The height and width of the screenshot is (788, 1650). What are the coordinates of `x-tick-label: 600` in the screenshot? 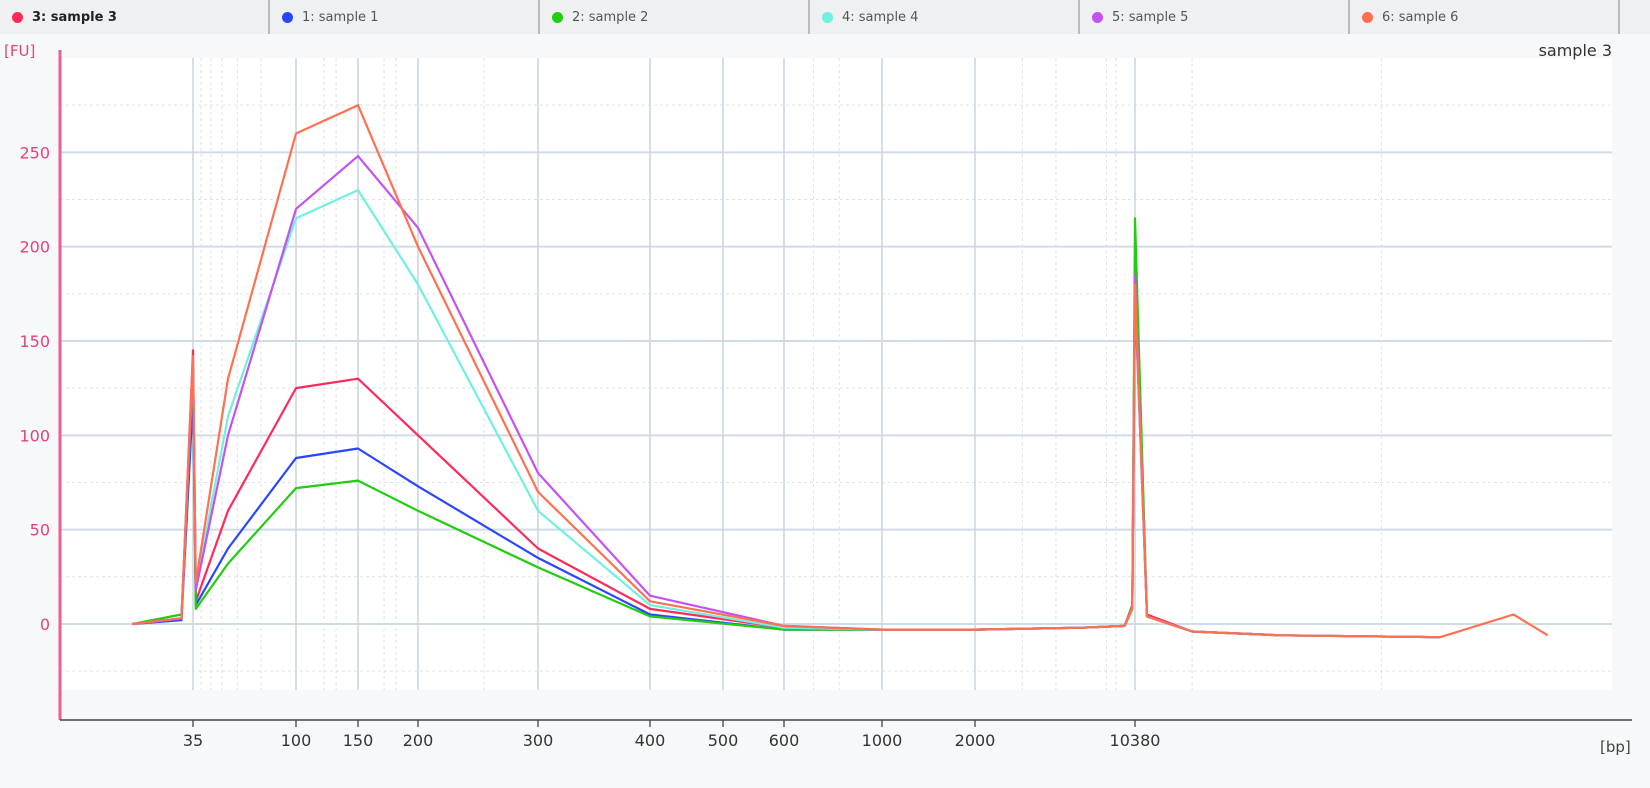 It's located at (784, 740).